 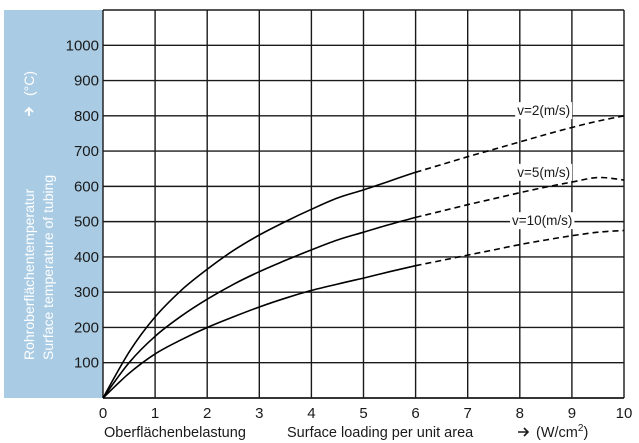 What do you see at coordinates (82, 45) in the screenshot?
I see `y-tick-label: 1000` at bounding box center [82, 45].